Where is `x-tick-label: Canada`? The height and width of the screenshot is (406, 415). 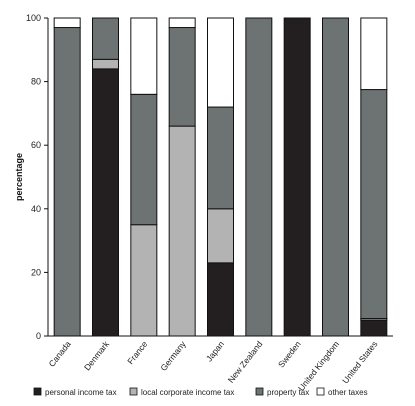 x-tick-label: Canada is located at coordinates (60, 354).